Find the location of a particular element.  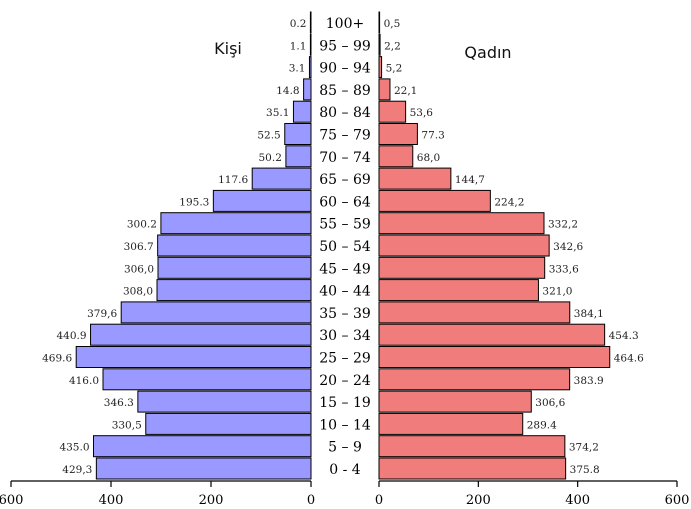

right-x-tick-label: 200 is located at coordinates (478, 500).